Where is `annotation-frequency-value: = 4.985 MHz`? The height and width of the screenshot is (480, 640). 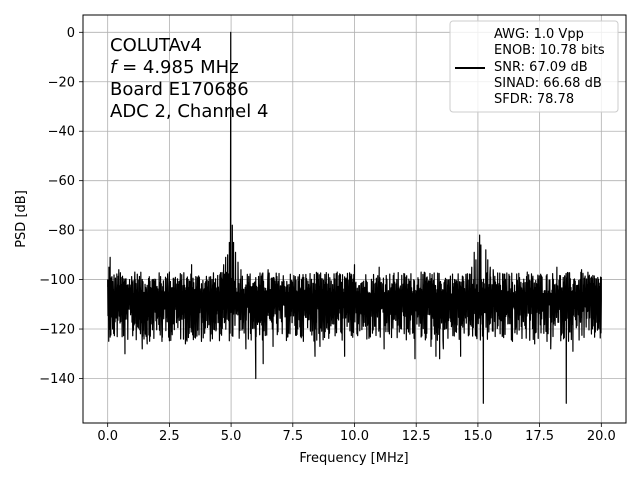 annotation-frequency-value: = 4.985 MHz is located at coordinates (180, 67).